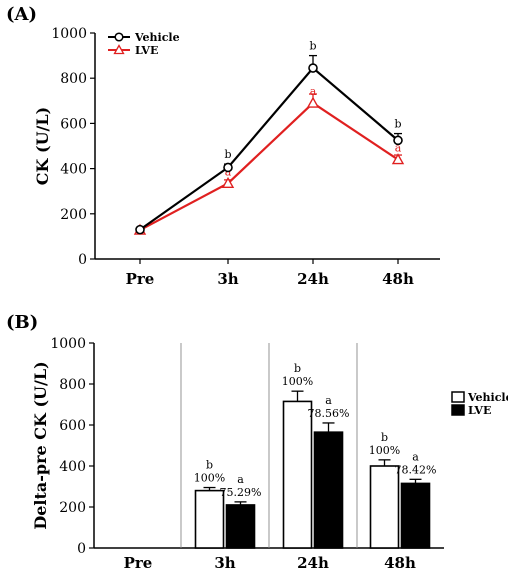 The width and height of the screenshot is (508, 570). What do you see at coordinates (73, 79) in the screenshot?
I see `panel-a-y-tick-label: 800` at bounding box center [73, 79].